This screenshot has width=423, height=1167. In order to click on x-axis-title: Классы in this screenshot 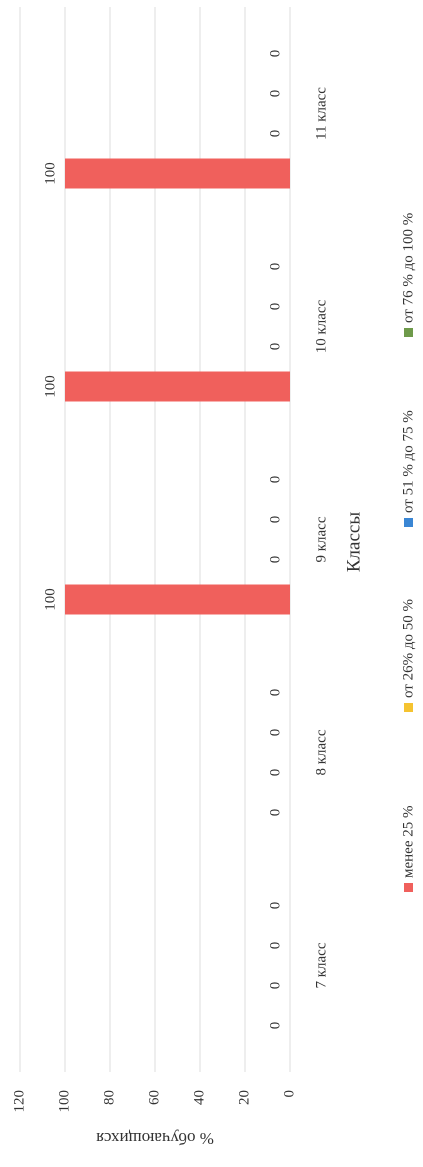, I will do `click(353, 542)`.